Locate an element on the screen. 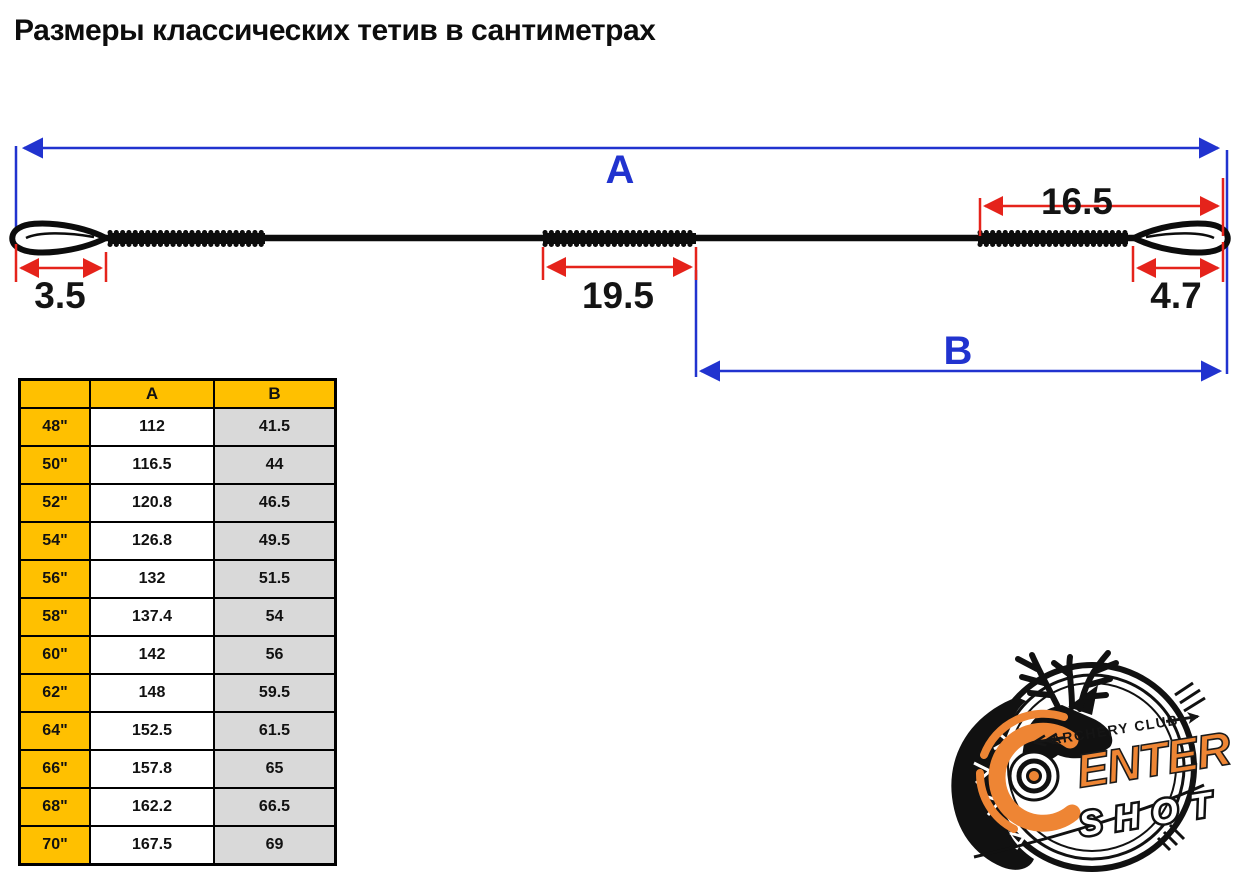 Image resolution: width=1240 pixels, height=890 pixels. cell-a: 120.8 is located at coordinates (152, 503).